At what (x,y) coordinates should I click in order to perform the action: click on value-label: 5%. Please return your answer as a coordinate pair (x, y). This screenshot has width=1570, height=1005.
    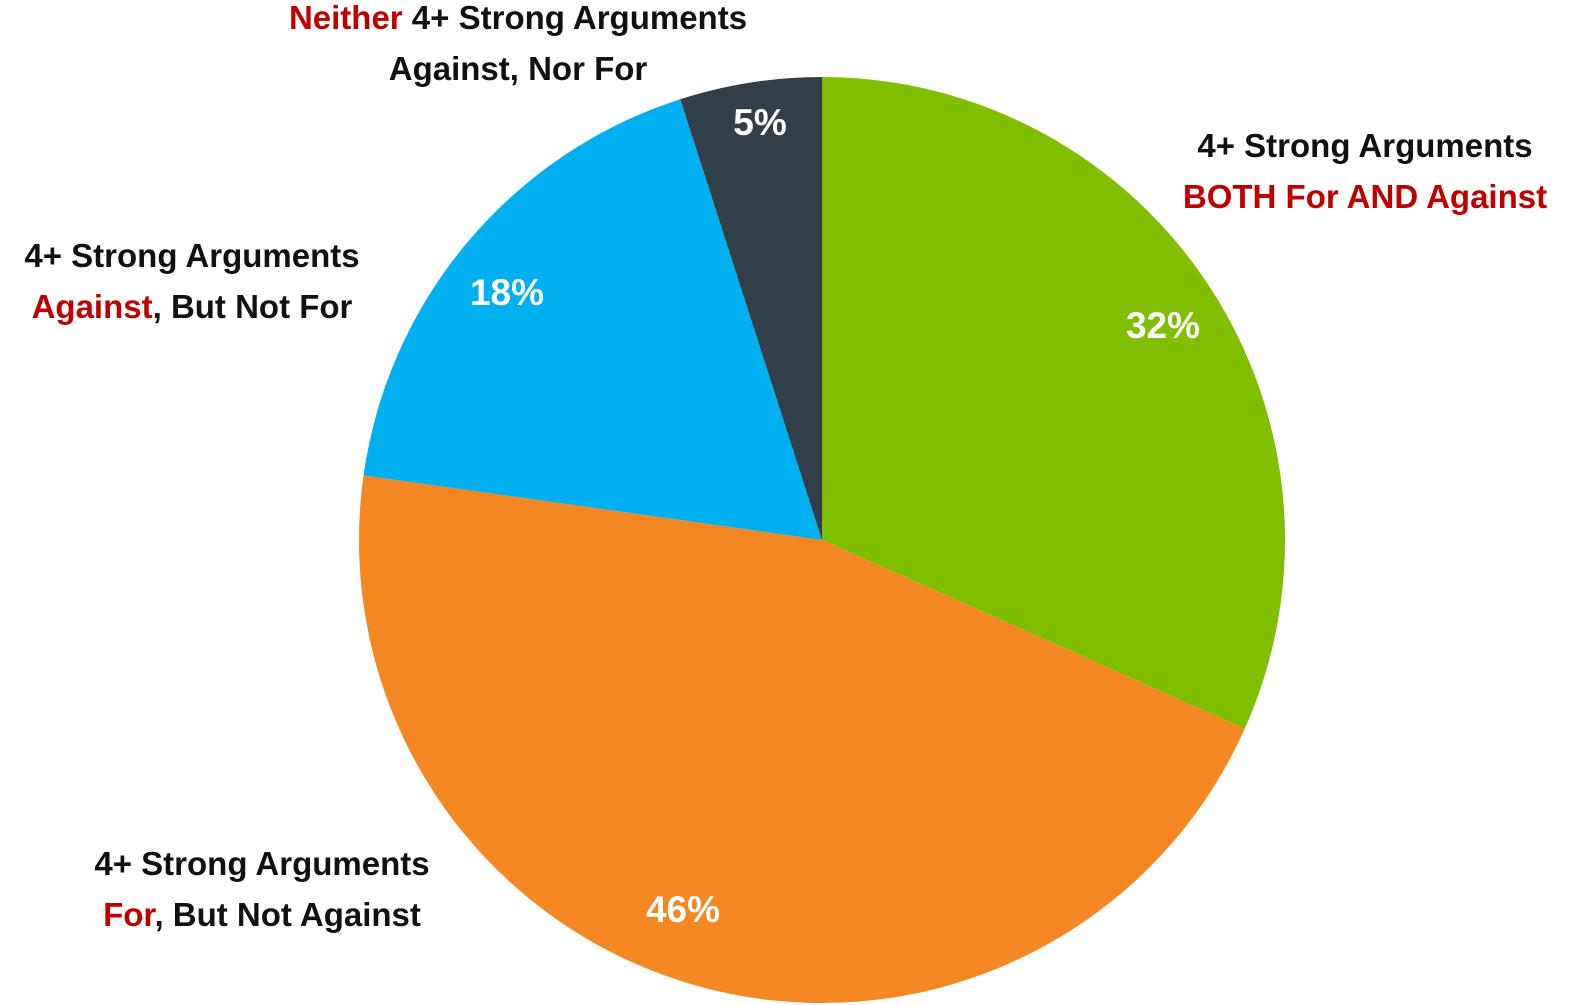
    Looking at the image, I should click on (759, 122).